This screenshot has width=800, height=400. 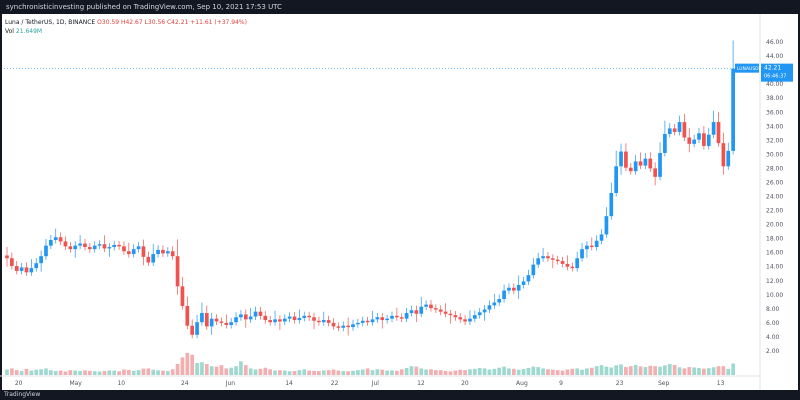 I want to click on y-tick-label: 22.00, so click(x=774, y=211).